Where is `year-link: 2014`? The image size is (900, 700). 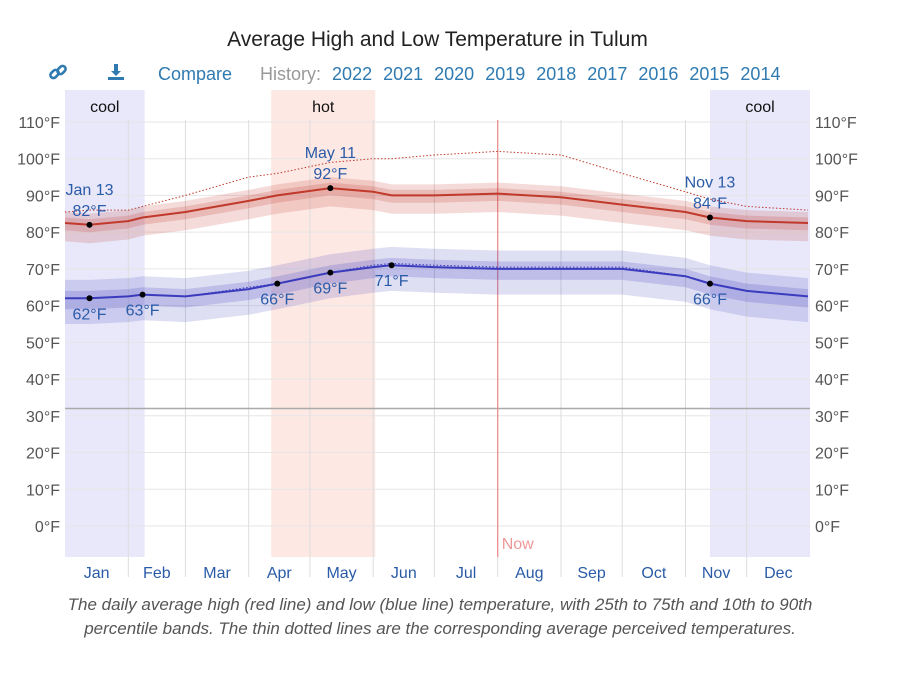
year-link: 2014 is located at coordinates (760, 74).